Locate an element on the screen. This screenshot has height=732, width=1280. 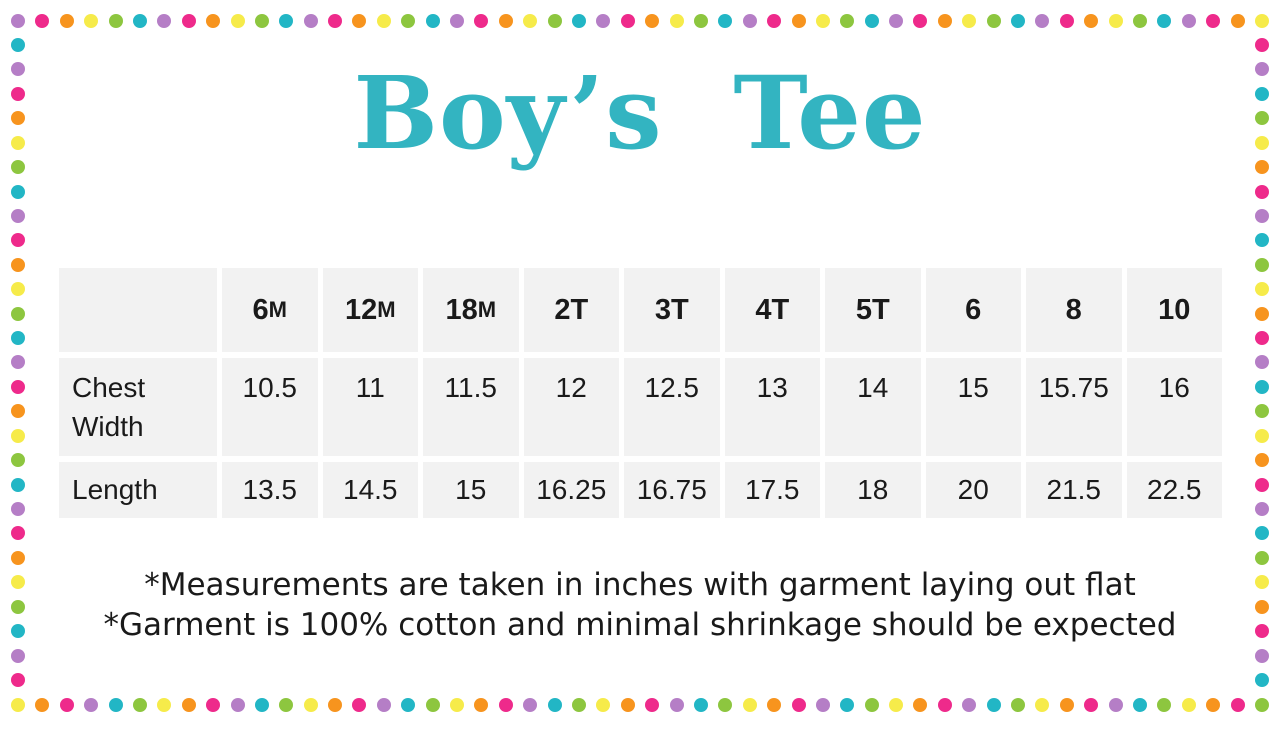
size-column-header: 6 is located at coordinates (973, 310).